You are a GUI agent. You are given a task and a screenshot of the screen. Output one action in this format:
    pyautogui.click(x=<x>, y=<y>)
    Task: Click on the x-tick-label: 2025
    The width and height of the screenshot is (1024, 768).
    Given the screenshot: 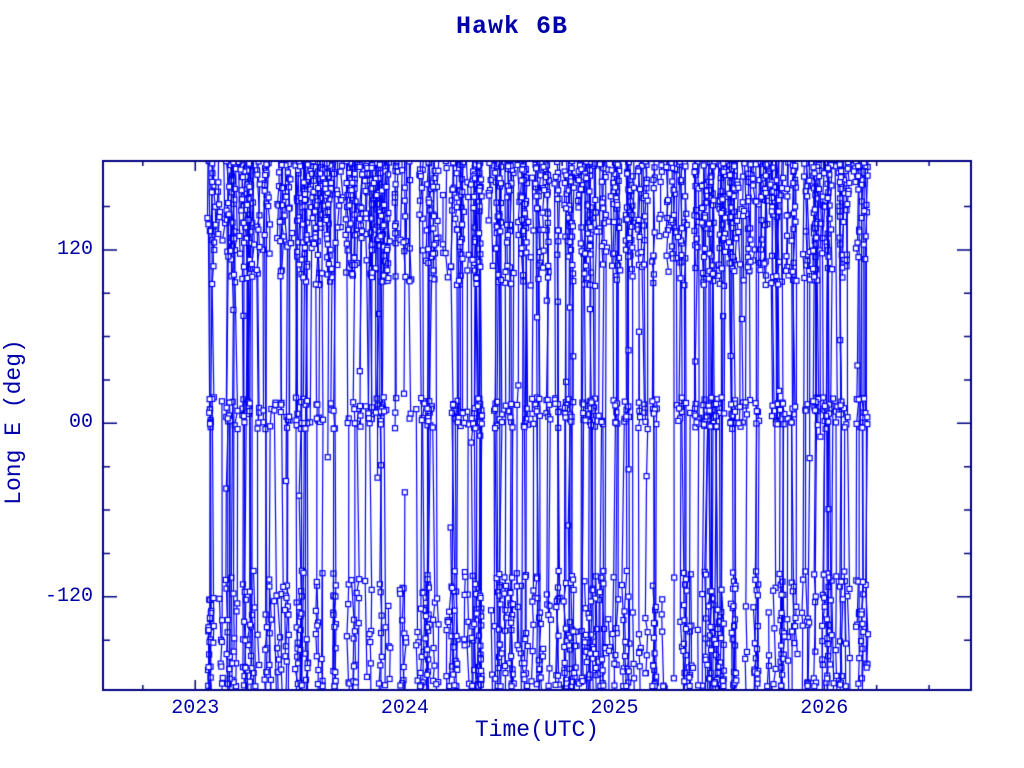 What is the action you would take?
    pyautogui.click(x=614, y=708)
    